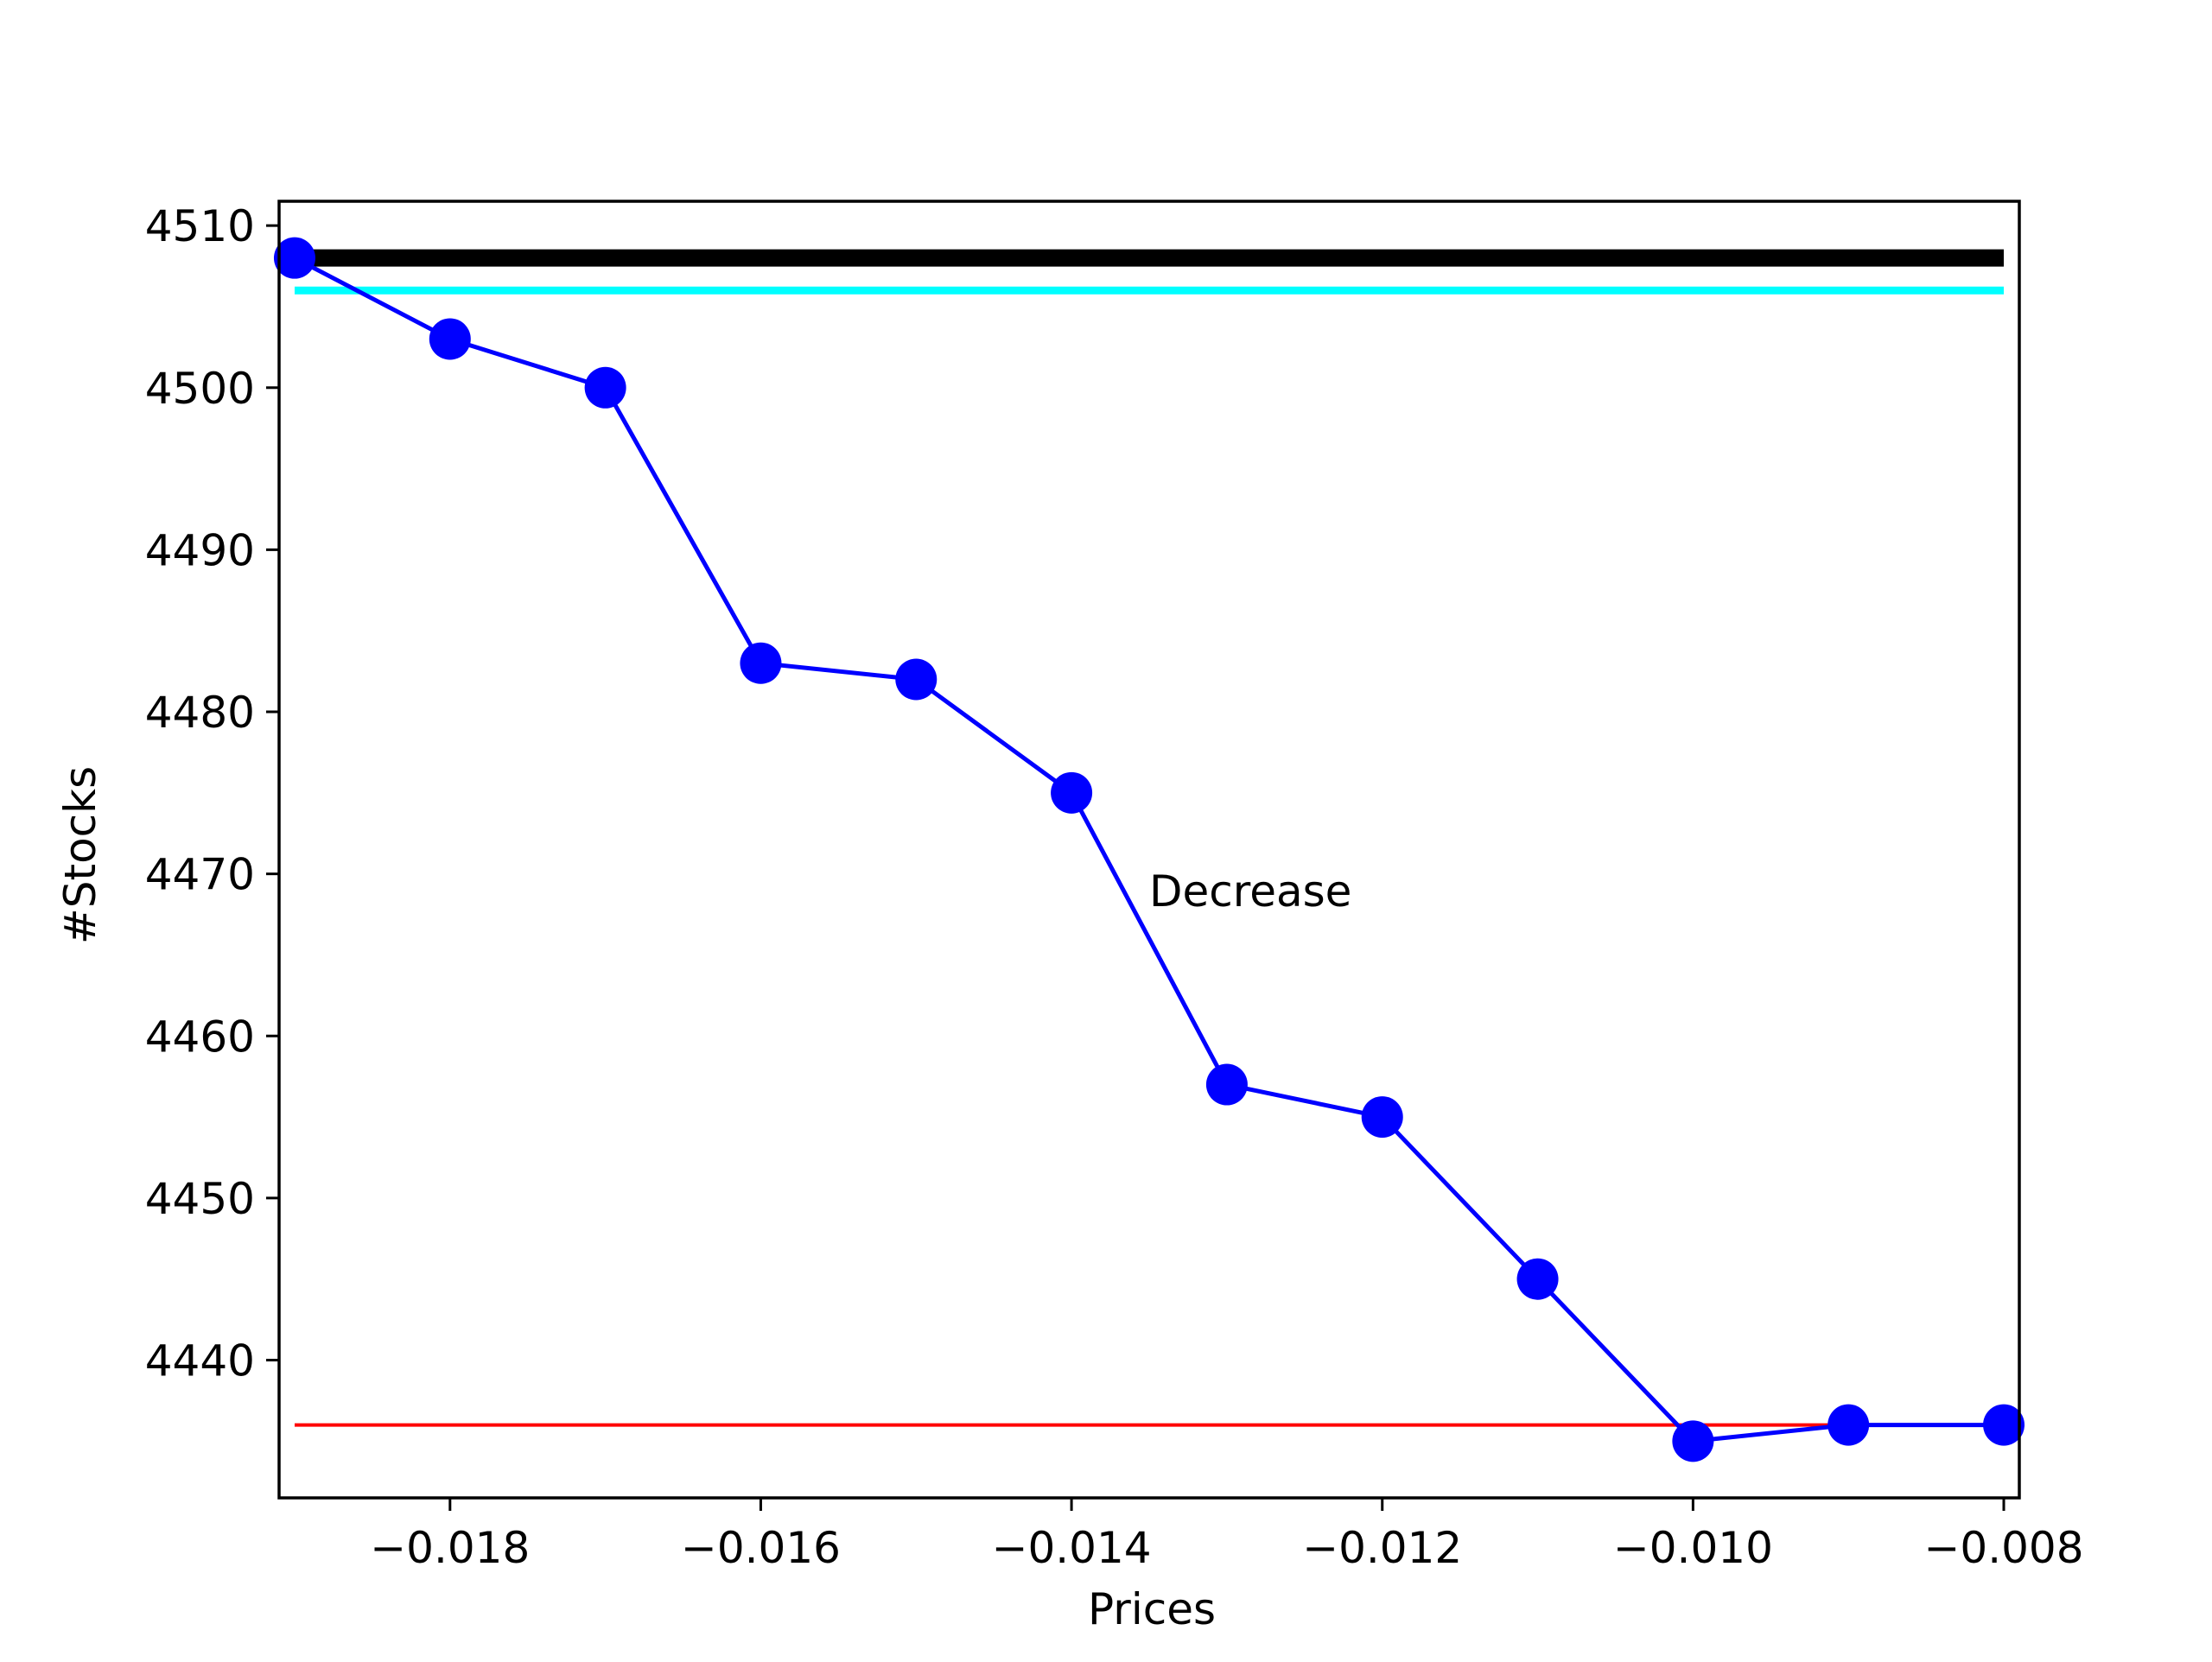  Describe the element at coordinates (200, 550) in the screenshot. I see `y-tick-label: 4490` at that location.